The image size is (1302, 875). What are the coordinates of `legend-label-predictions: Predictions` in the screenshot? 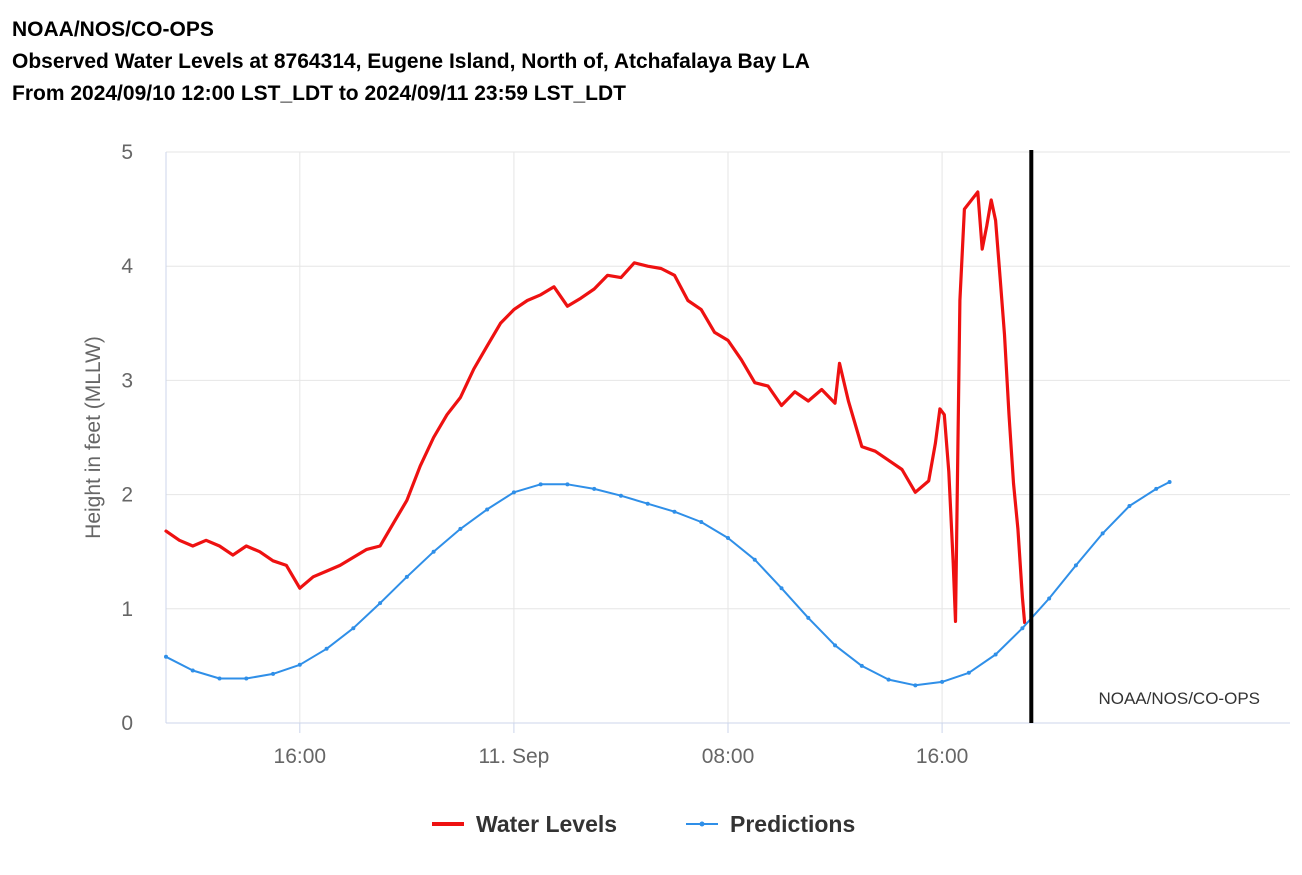 It's located at (792, 824).